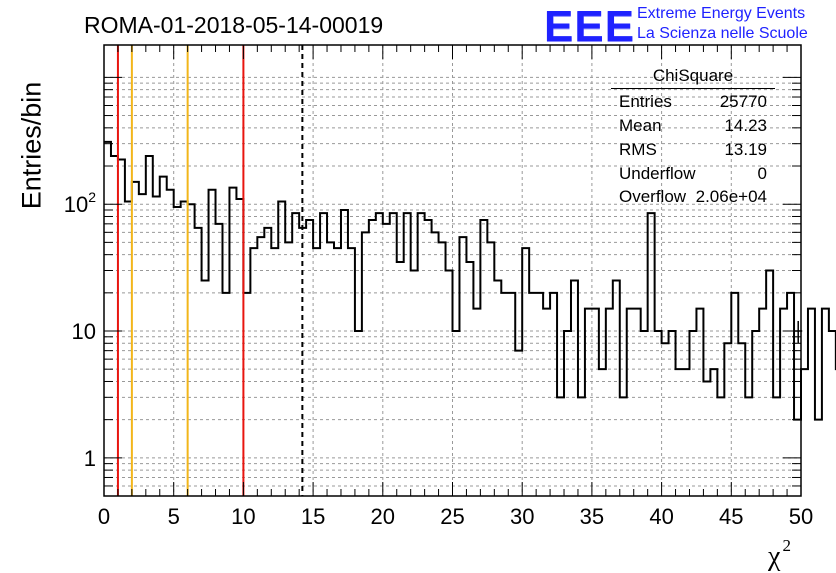  Describe the element at coordinates (721, 13) in the screenshot. I see `logo-subtitle-1: Extreme Energy Events` at that location.